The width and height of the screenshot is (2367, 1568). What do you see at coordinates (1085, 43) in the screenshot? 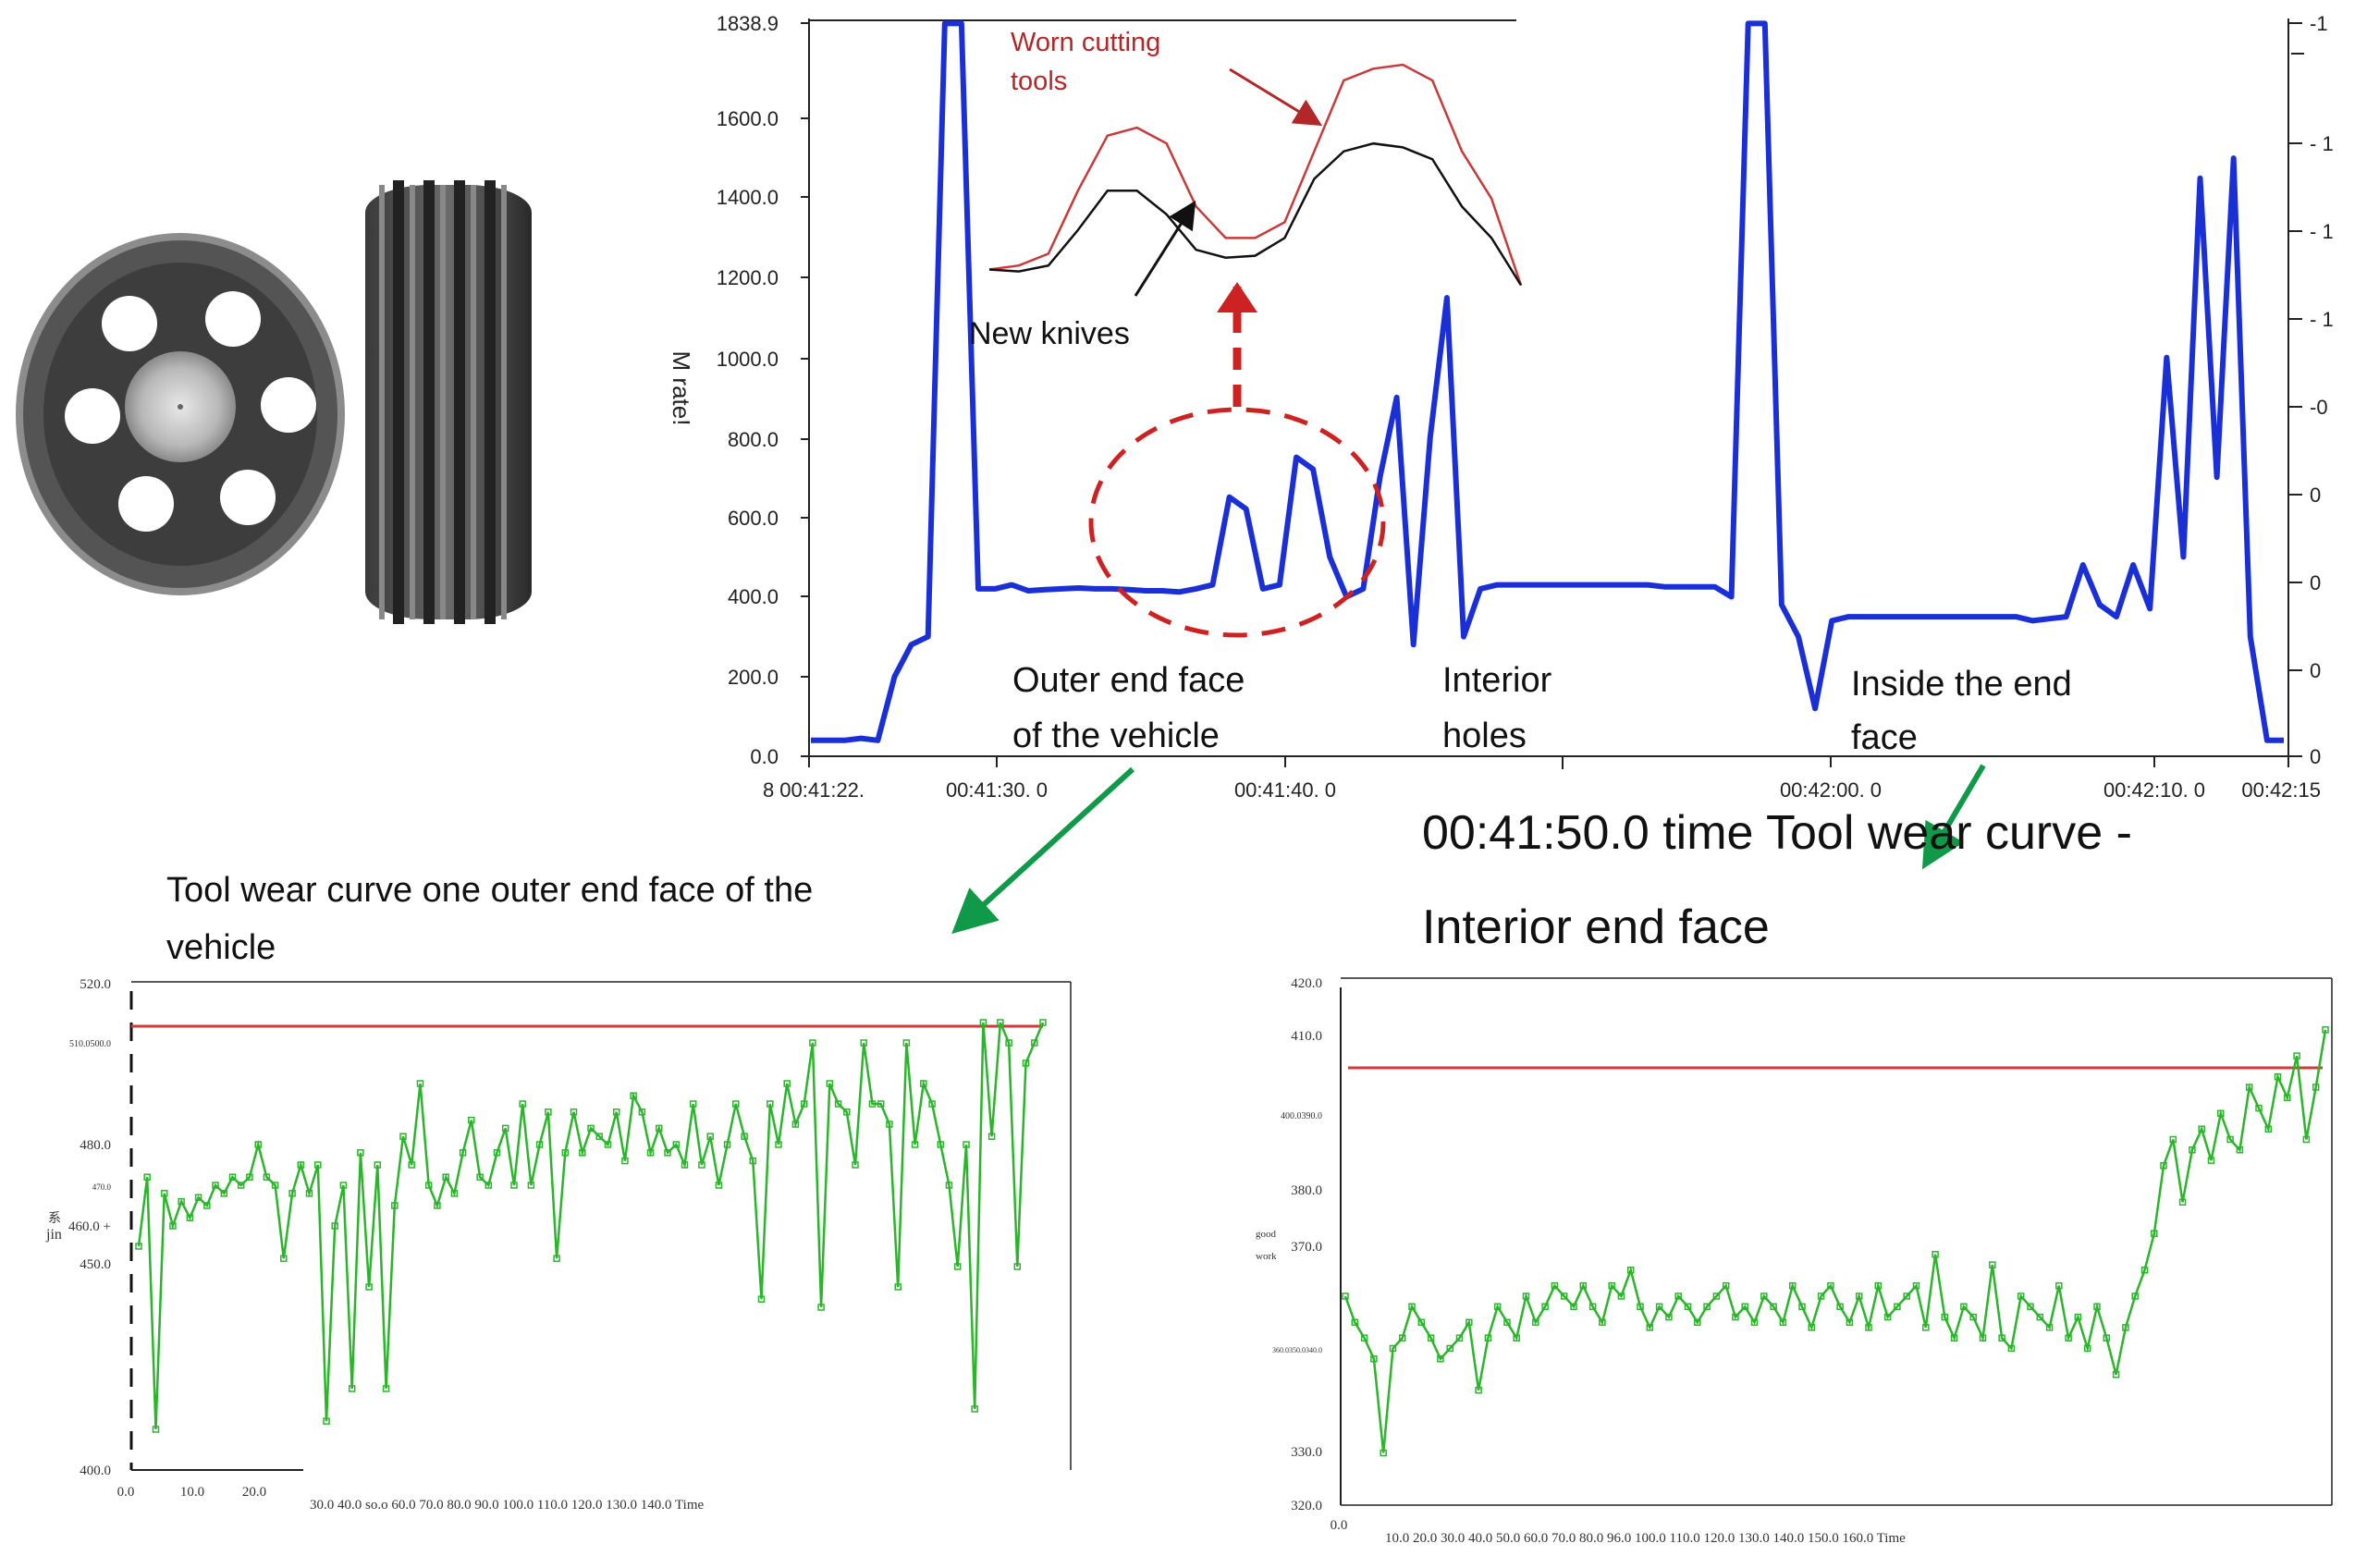
I see `worn-annotation-line1: Worn cutting` at bounding box center [1085, 43].